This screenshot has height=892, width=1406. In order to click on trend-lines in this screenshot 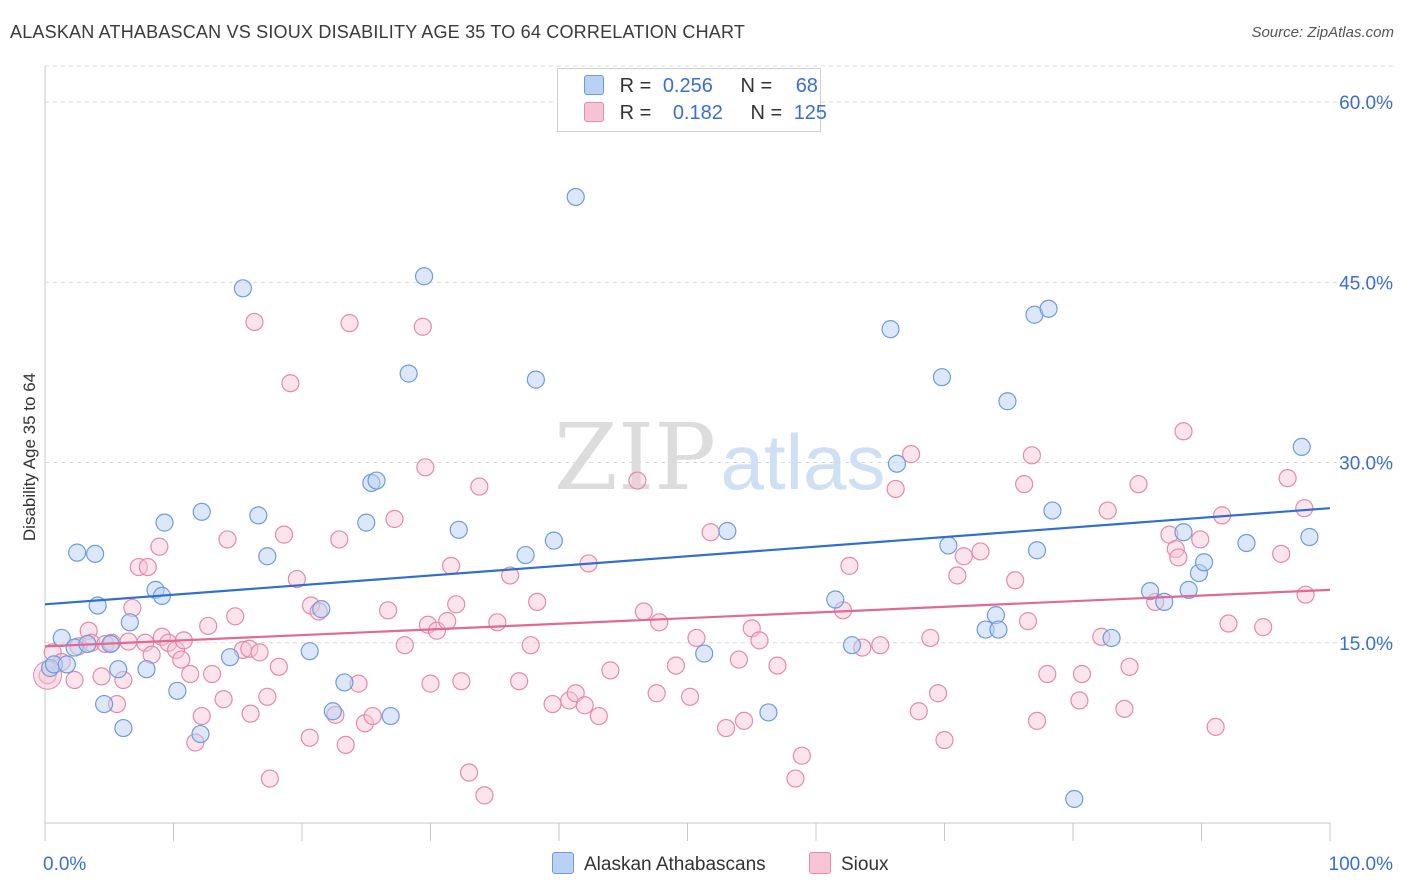, I will do `click(687, 577)`.